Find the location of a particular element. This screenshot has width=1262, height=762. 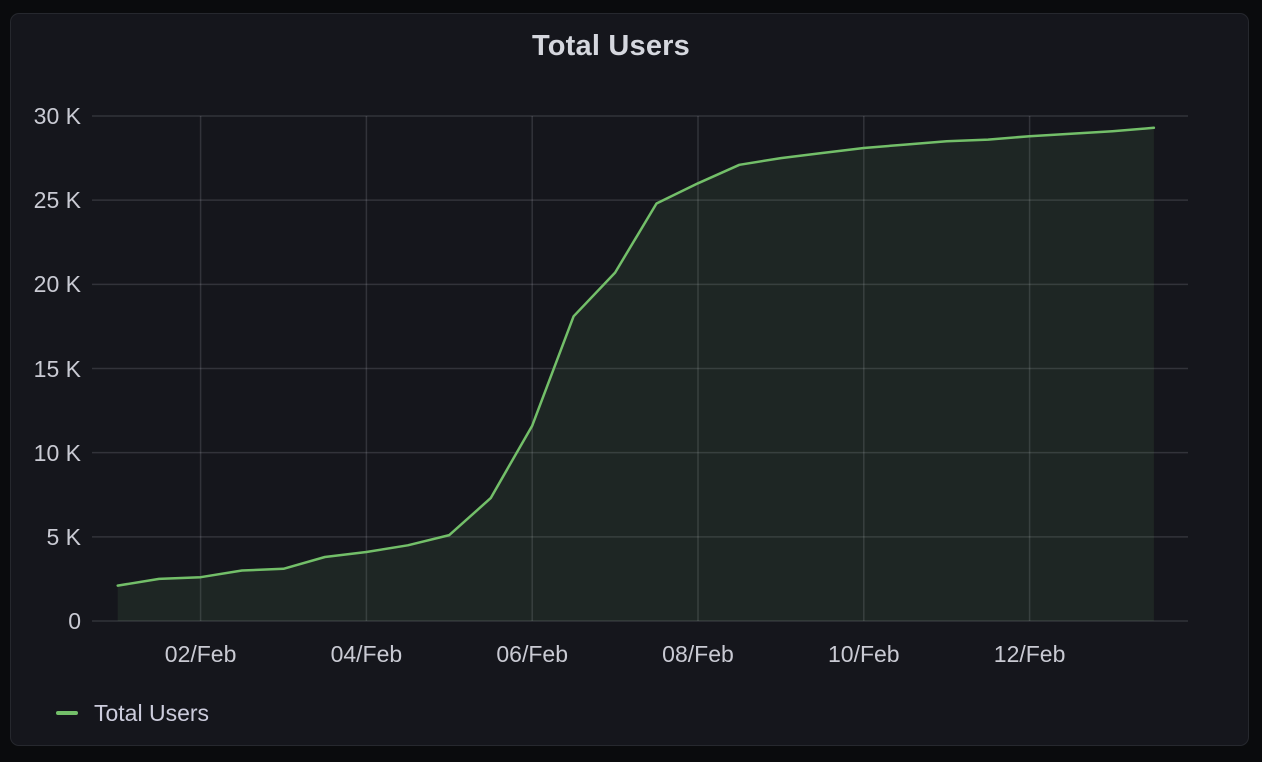

x-axis-tick-label: 10/Feb is located at coordinates (863, 654).